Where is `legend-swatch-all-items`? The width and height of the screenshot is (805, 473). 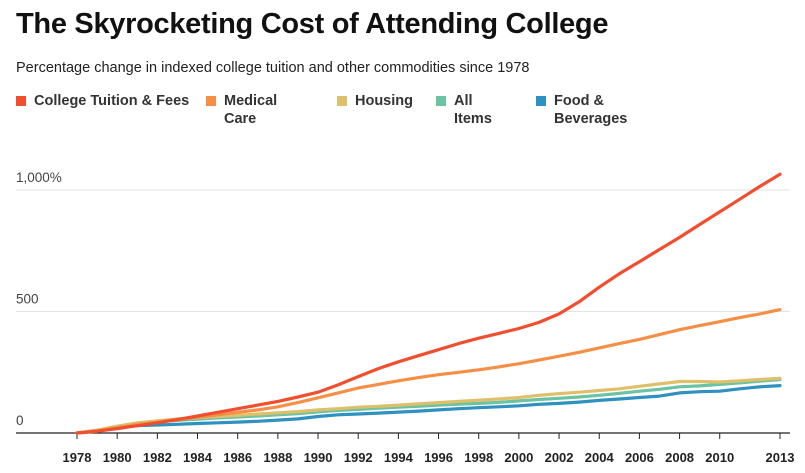 legend-swatch-all-items is located at coordinates (441, 101).